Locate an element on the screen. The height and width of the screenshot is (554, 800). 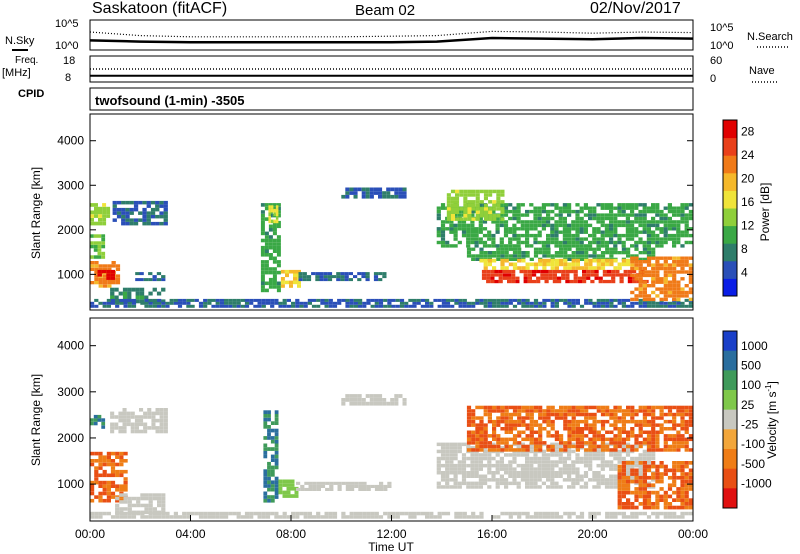
power-ytick-label: 2000 is located at coordinates (70, 230).